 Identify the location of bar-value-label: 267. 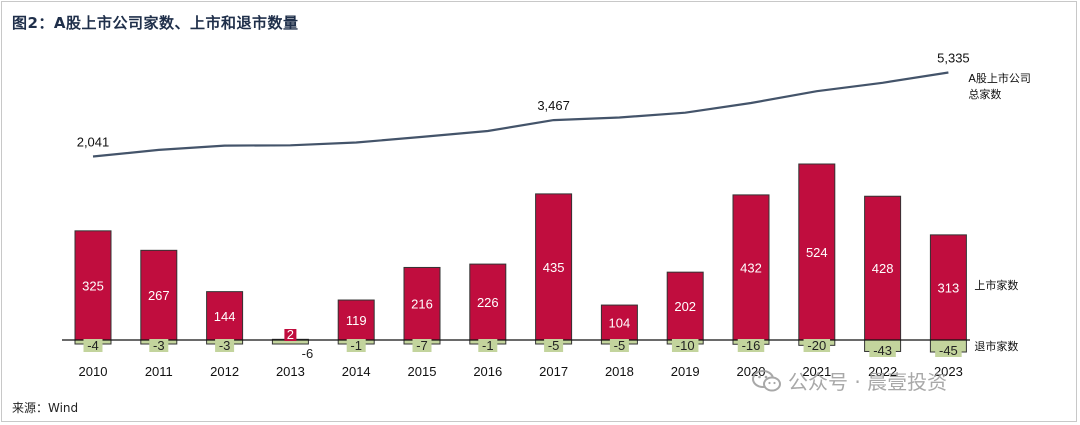
(159, 295).